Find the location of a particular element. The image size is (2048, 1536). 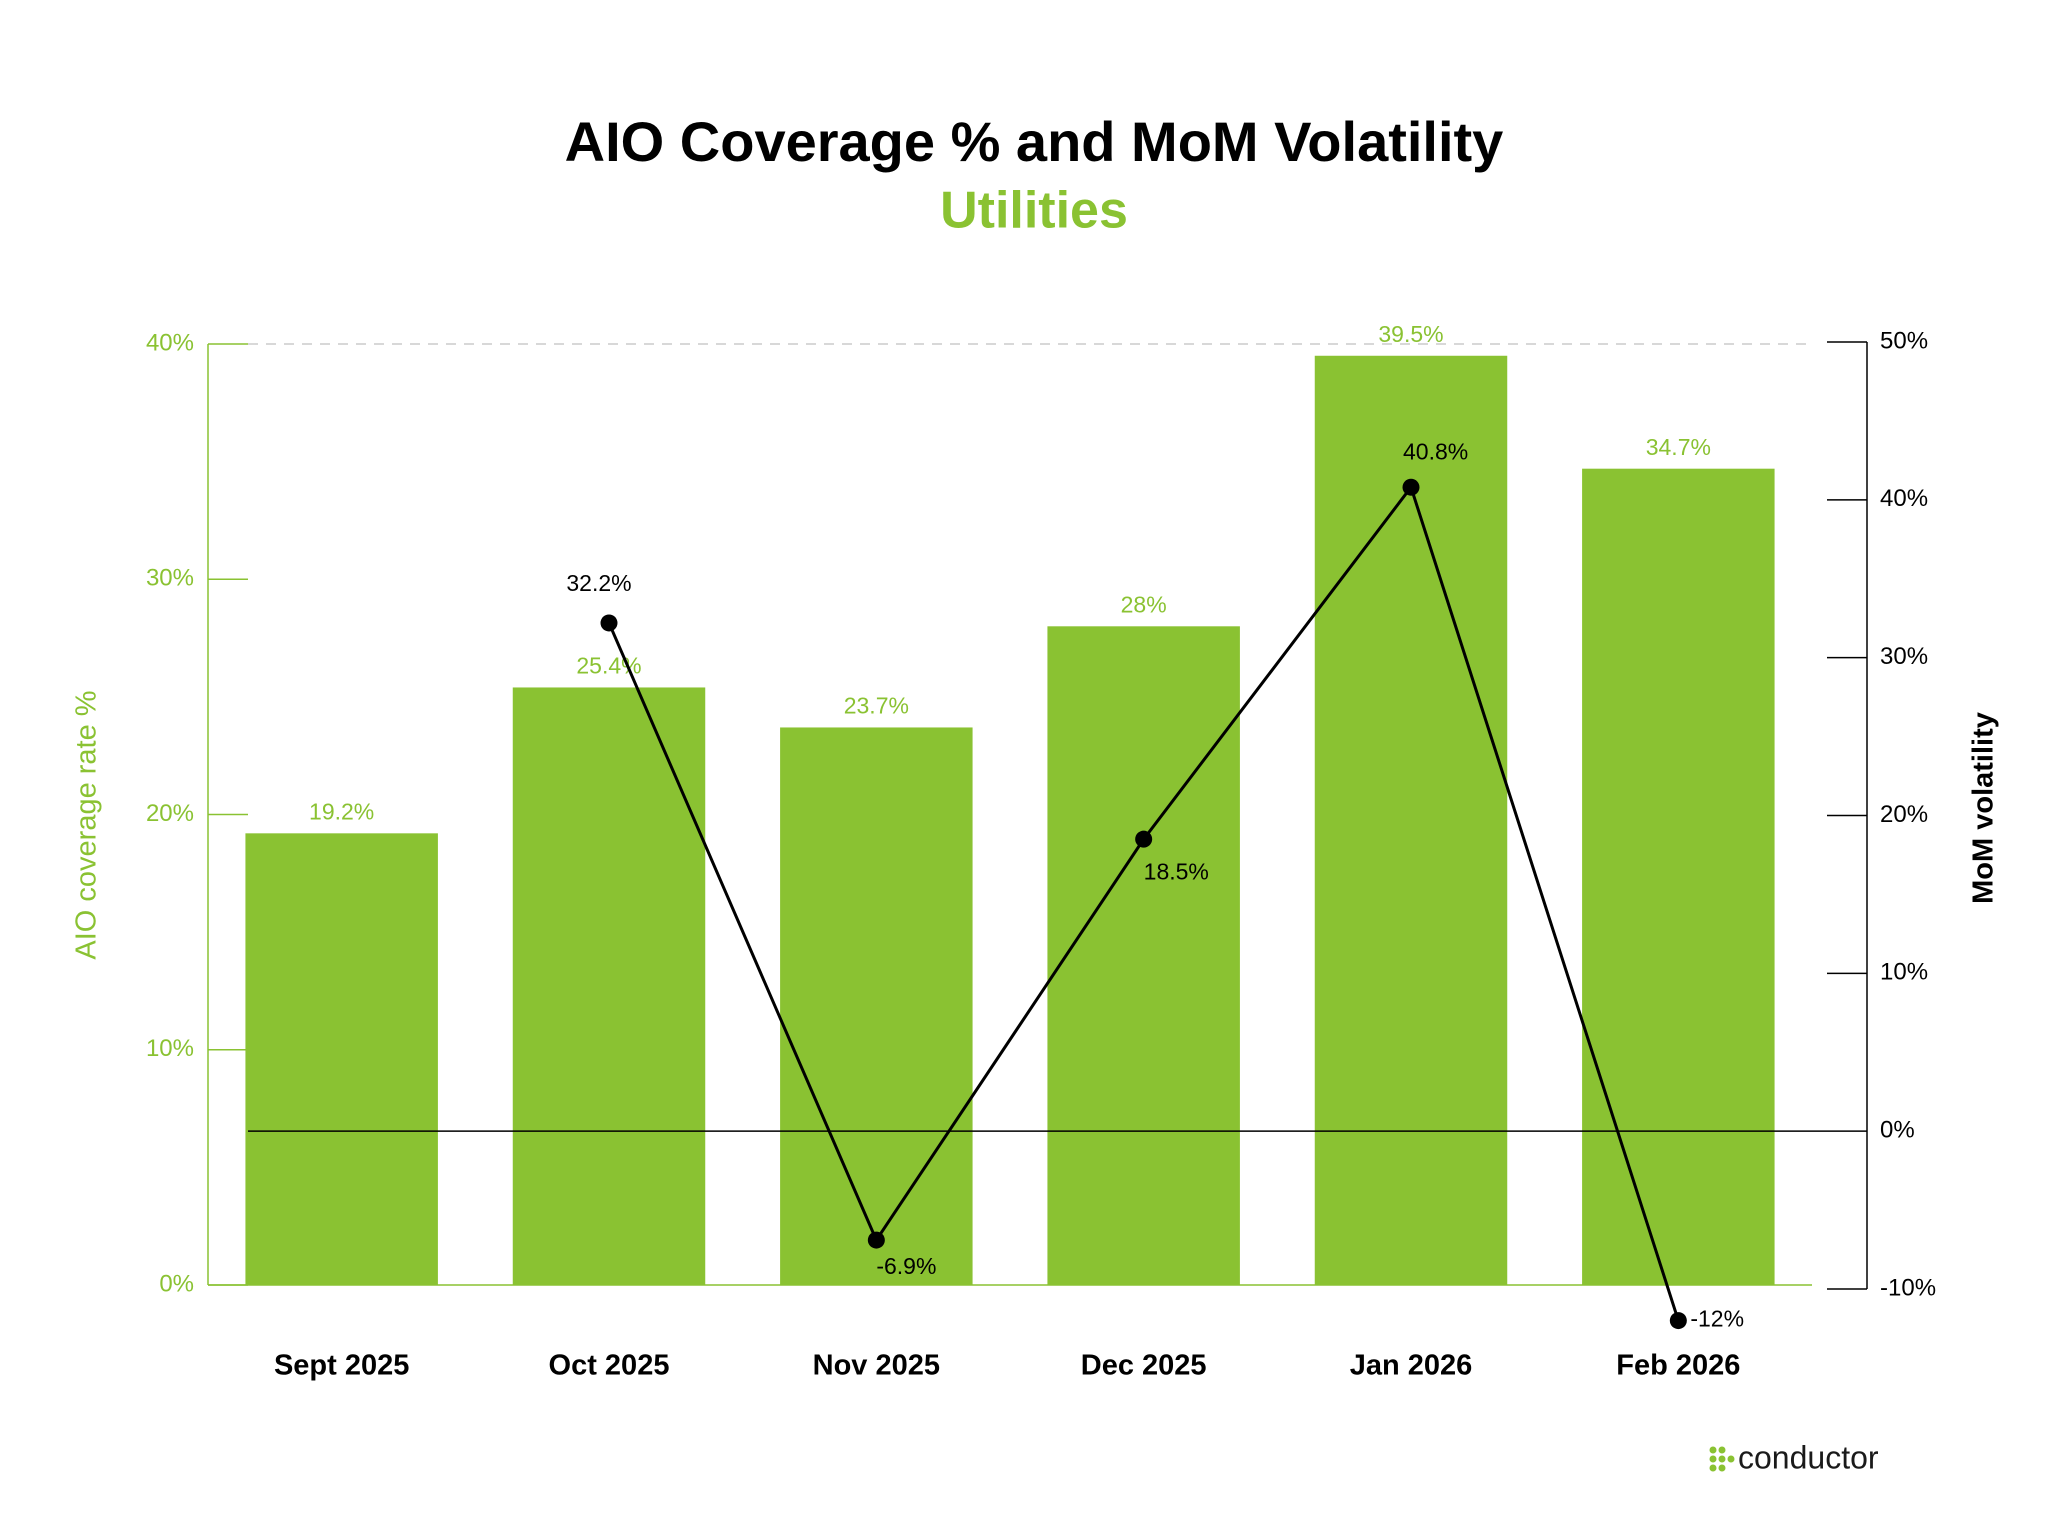

x-tick-label: Dec 2025 is located at coordinates (1144, 1366).